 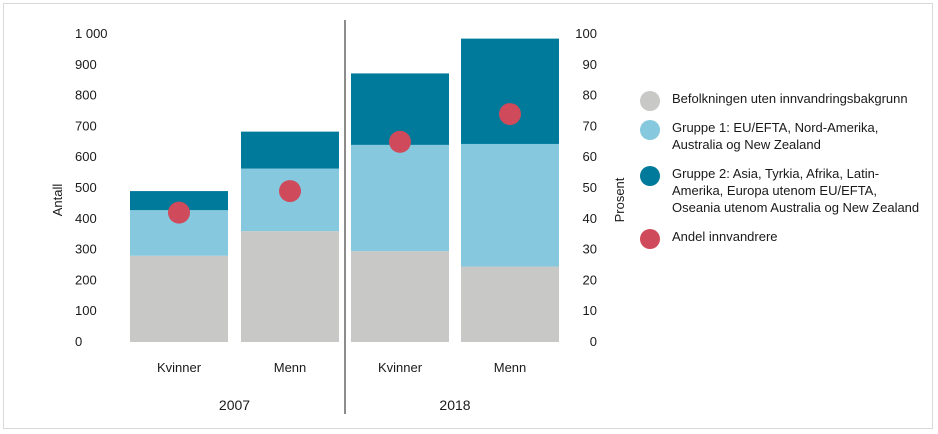 I want to click on legend-label: Andel innvandrere, so click(x=725, y=236).